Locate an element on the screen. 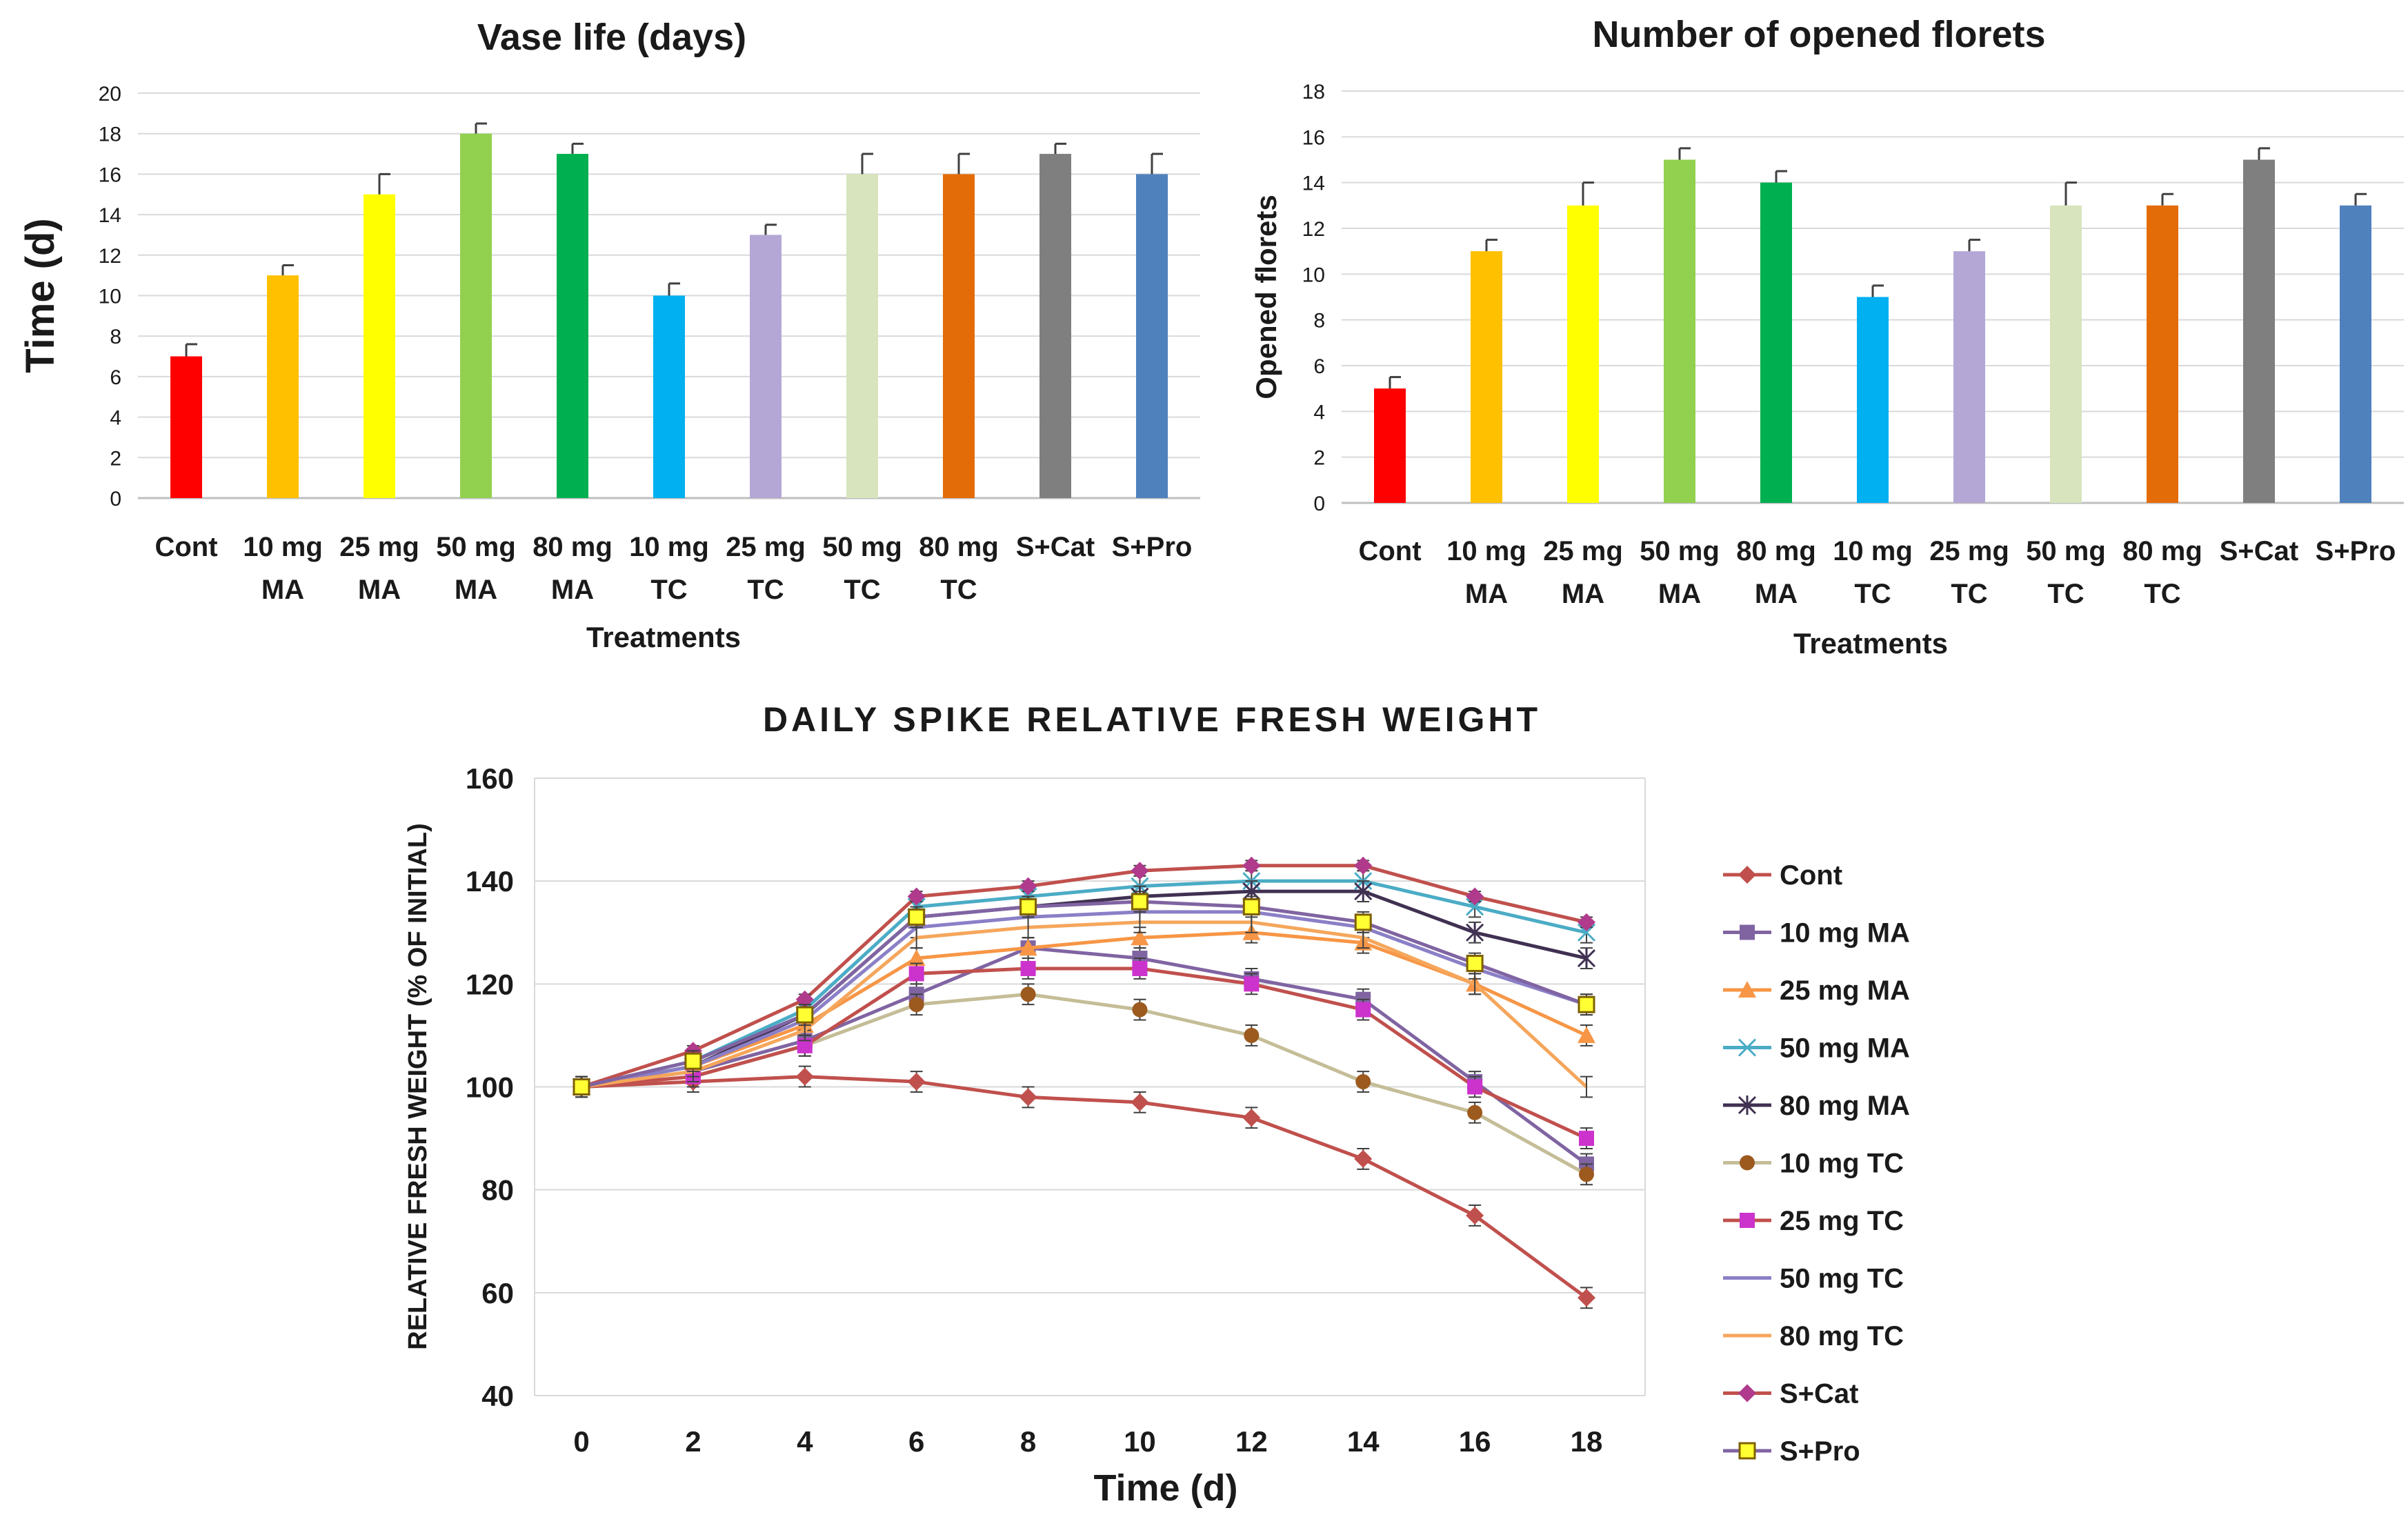 This screenshot has height=1517, width=2408. bar-50-mg-tc is located at coordinates (2066, 354).